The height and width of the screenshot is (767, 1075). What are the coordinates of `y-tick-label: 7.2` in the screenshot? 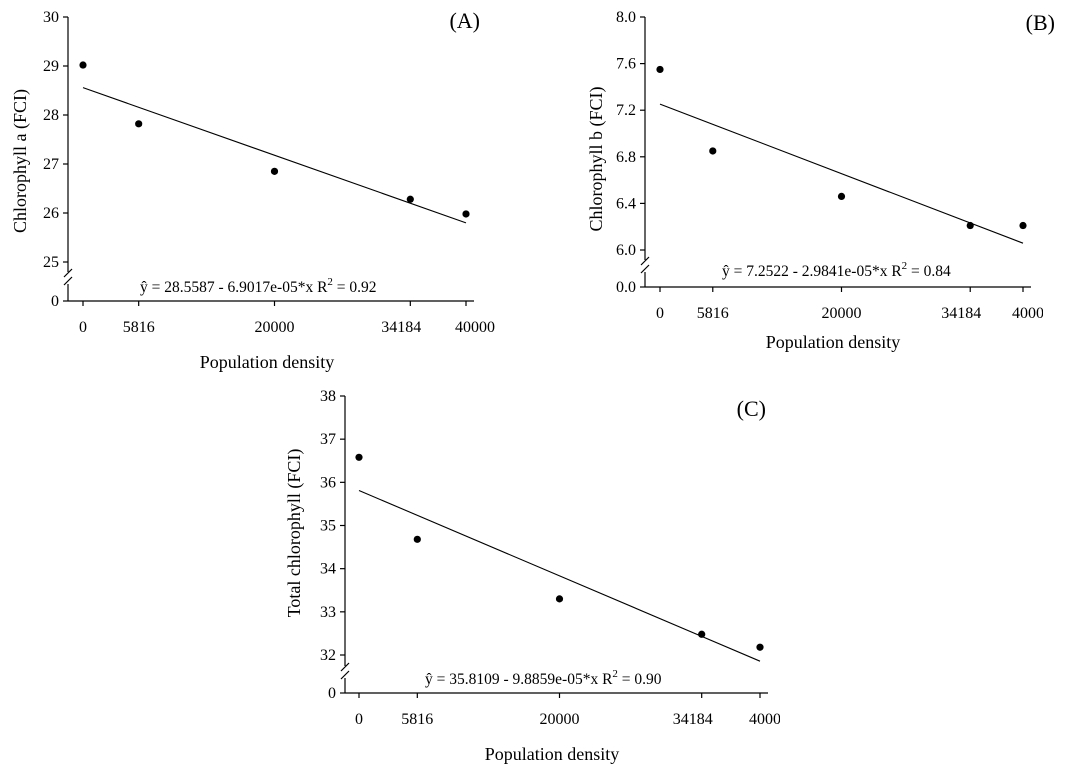 It's located at (626, 110).